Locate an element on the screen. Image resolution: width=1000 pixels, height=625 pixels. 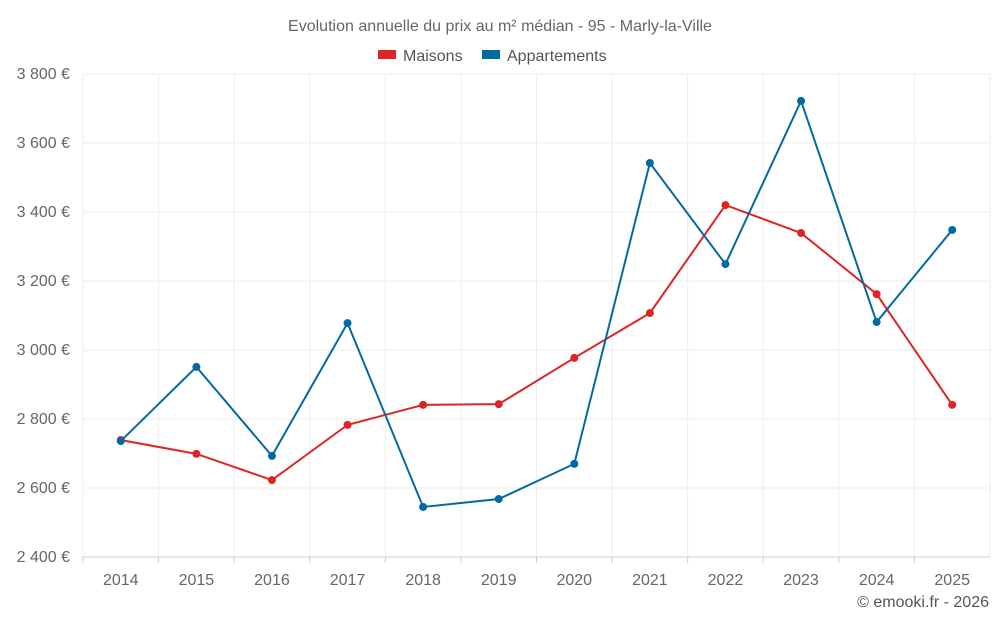
x-tick-label: 2016 is located at coordinates (272, 580).